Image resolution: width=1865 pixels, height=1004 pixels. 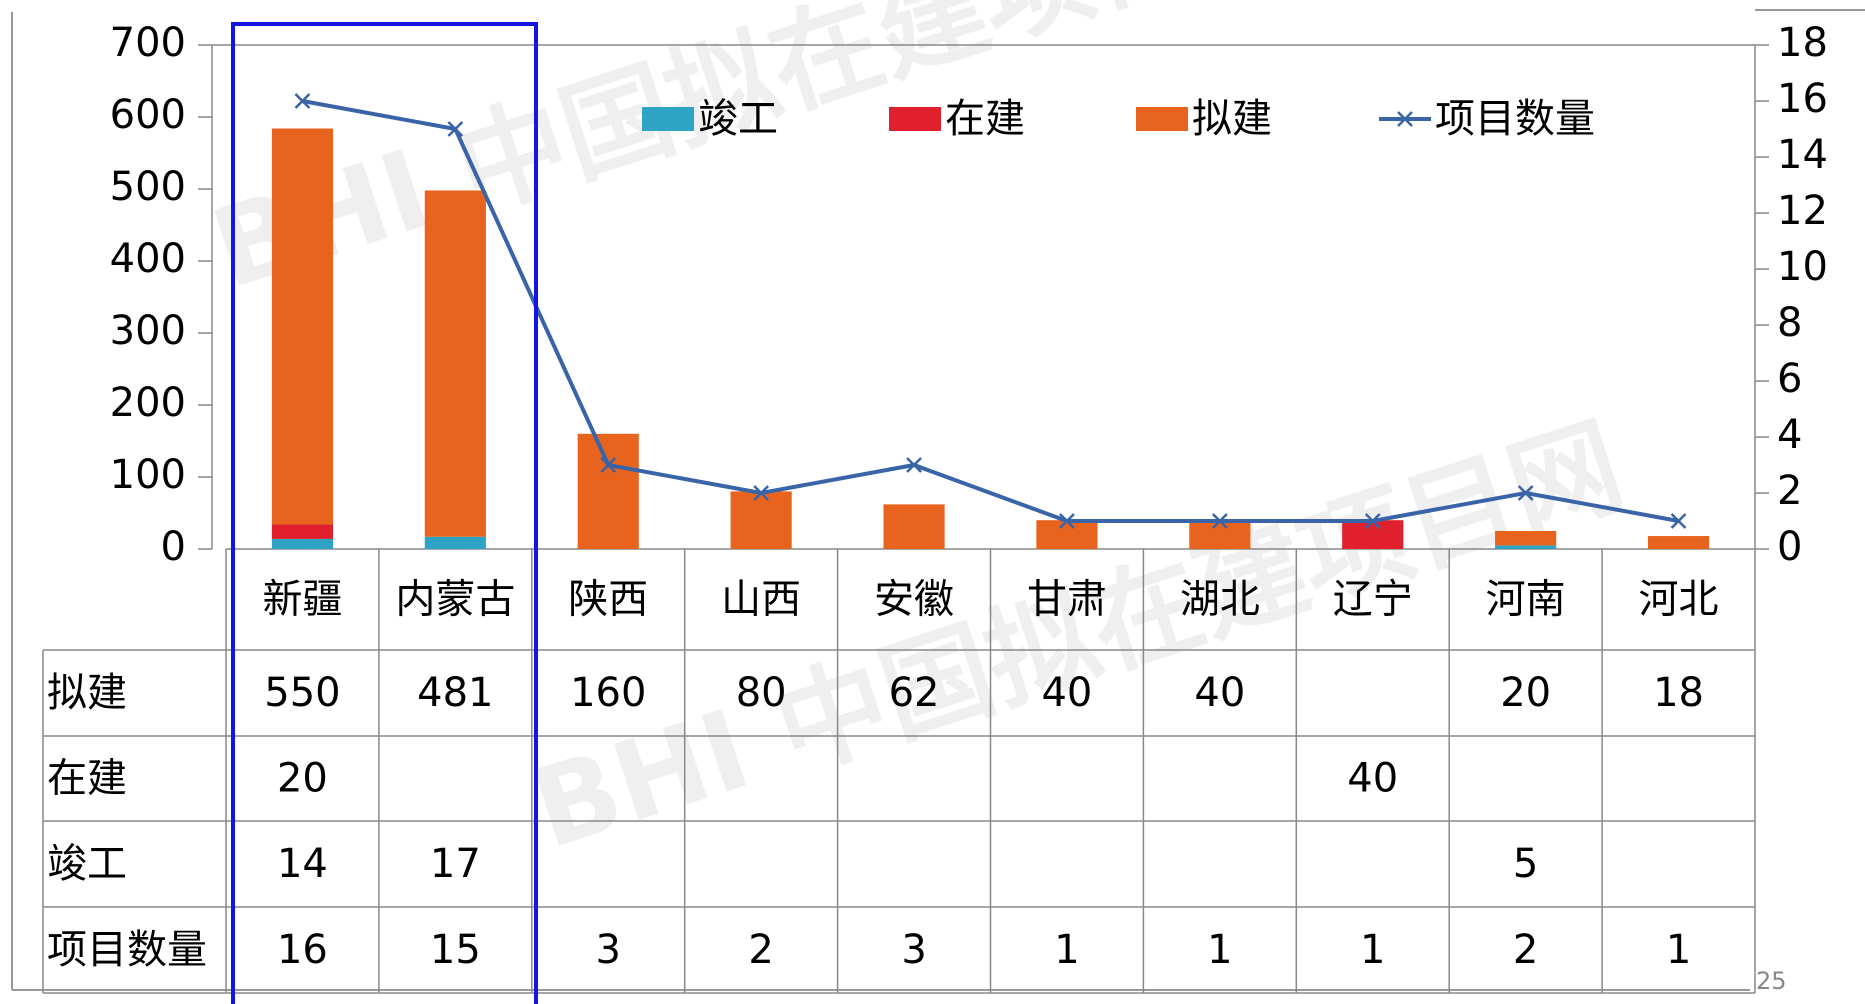 What do you see at coordinates (148, 331) in the screenshot?
I see `y-tick-label: 300` at bounding box center [148, 331].